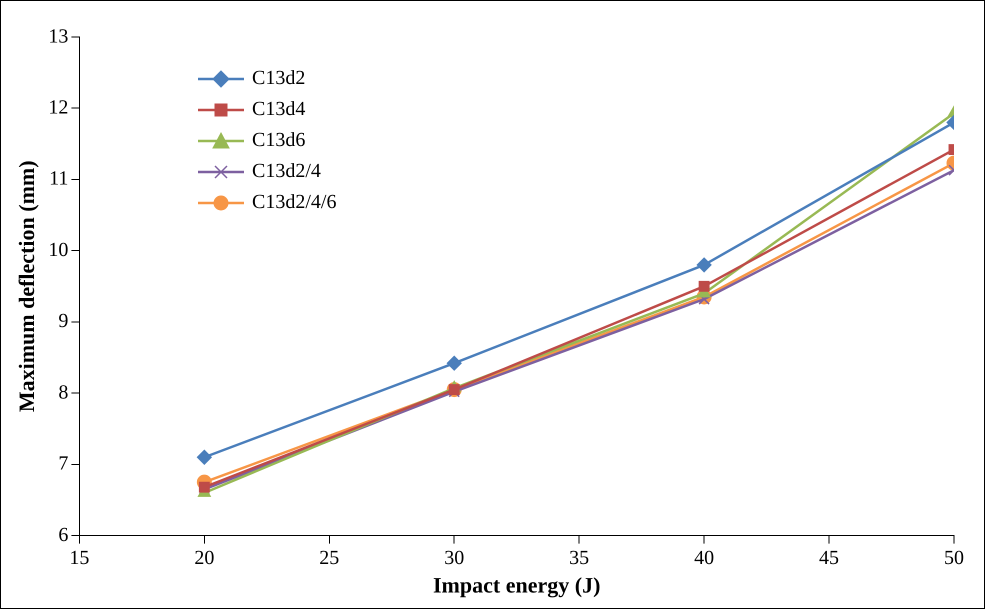 Image resolution: width=985 pixels, height=609 pixels. I want to click on y-tick-label: 10, so click(58, 249).